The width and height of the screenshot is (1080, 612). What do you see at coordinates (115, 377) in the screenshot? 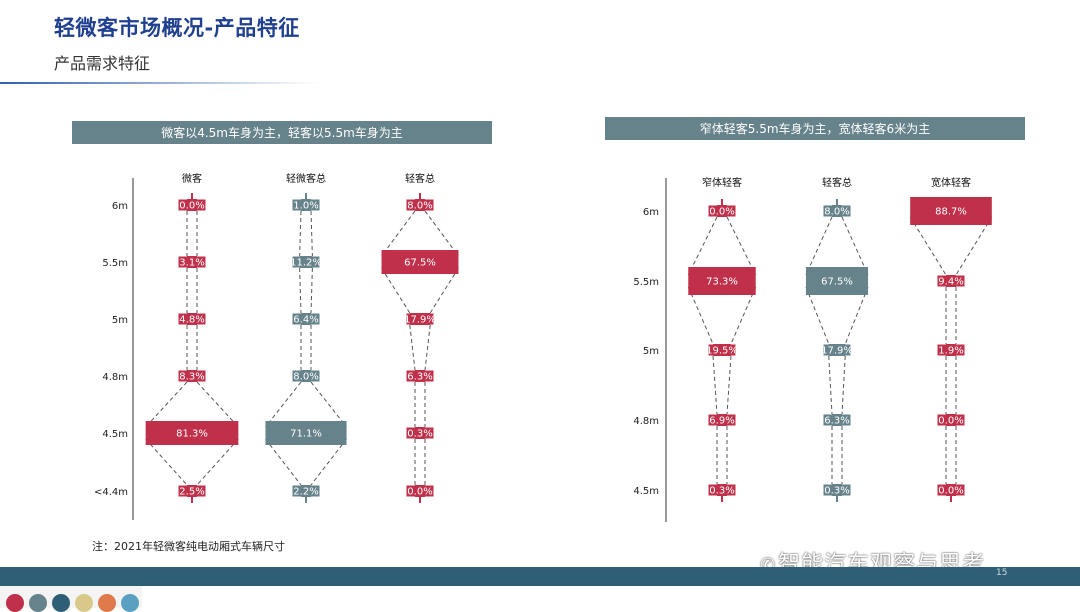
I see `left-chart-tick-label: 4.8m` at bounding box center [115, 377].